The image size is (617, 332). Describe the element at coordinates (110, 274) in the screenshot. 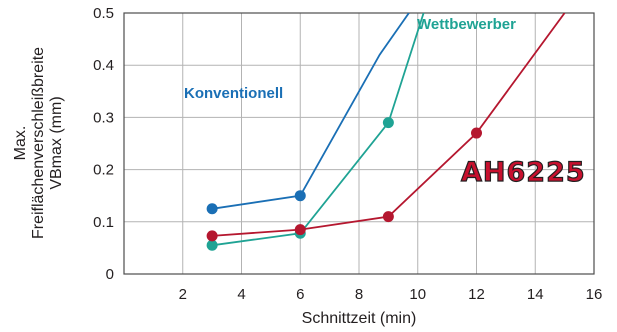

I see `y-tick-label: 0` at that location.